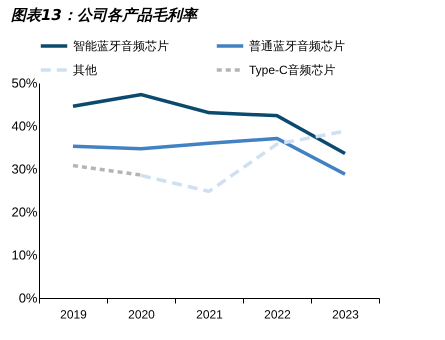 The height and width of the screenshot is (340, 445). I want to click on legend-label: 智能蓝牙音频芯片, so click(121, 46).